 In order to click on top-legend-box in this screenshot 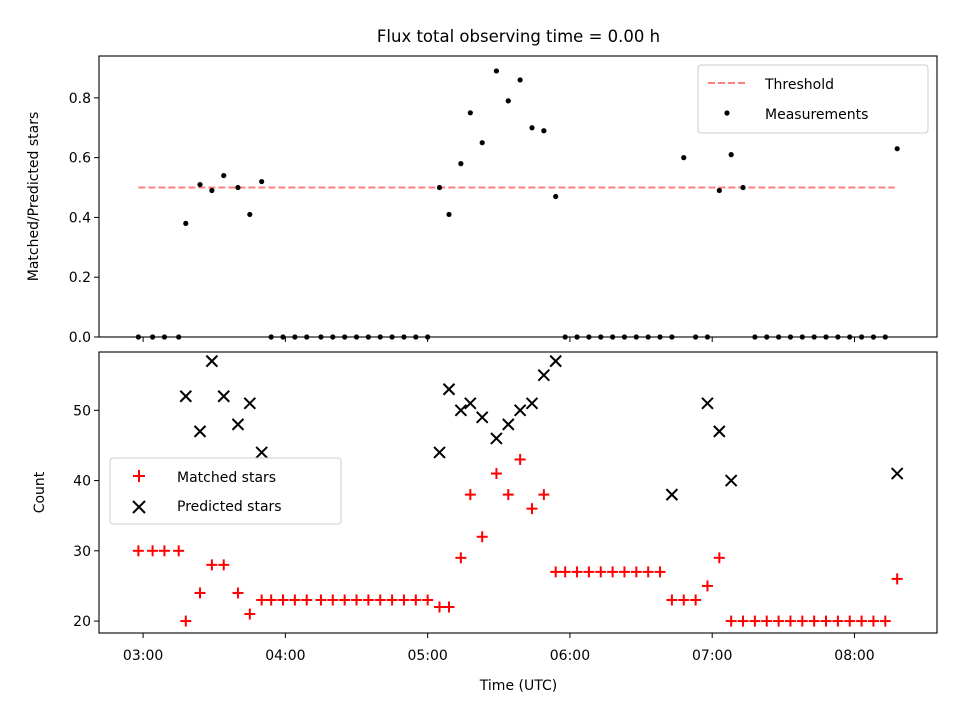, I will do `click(813, 99)`.